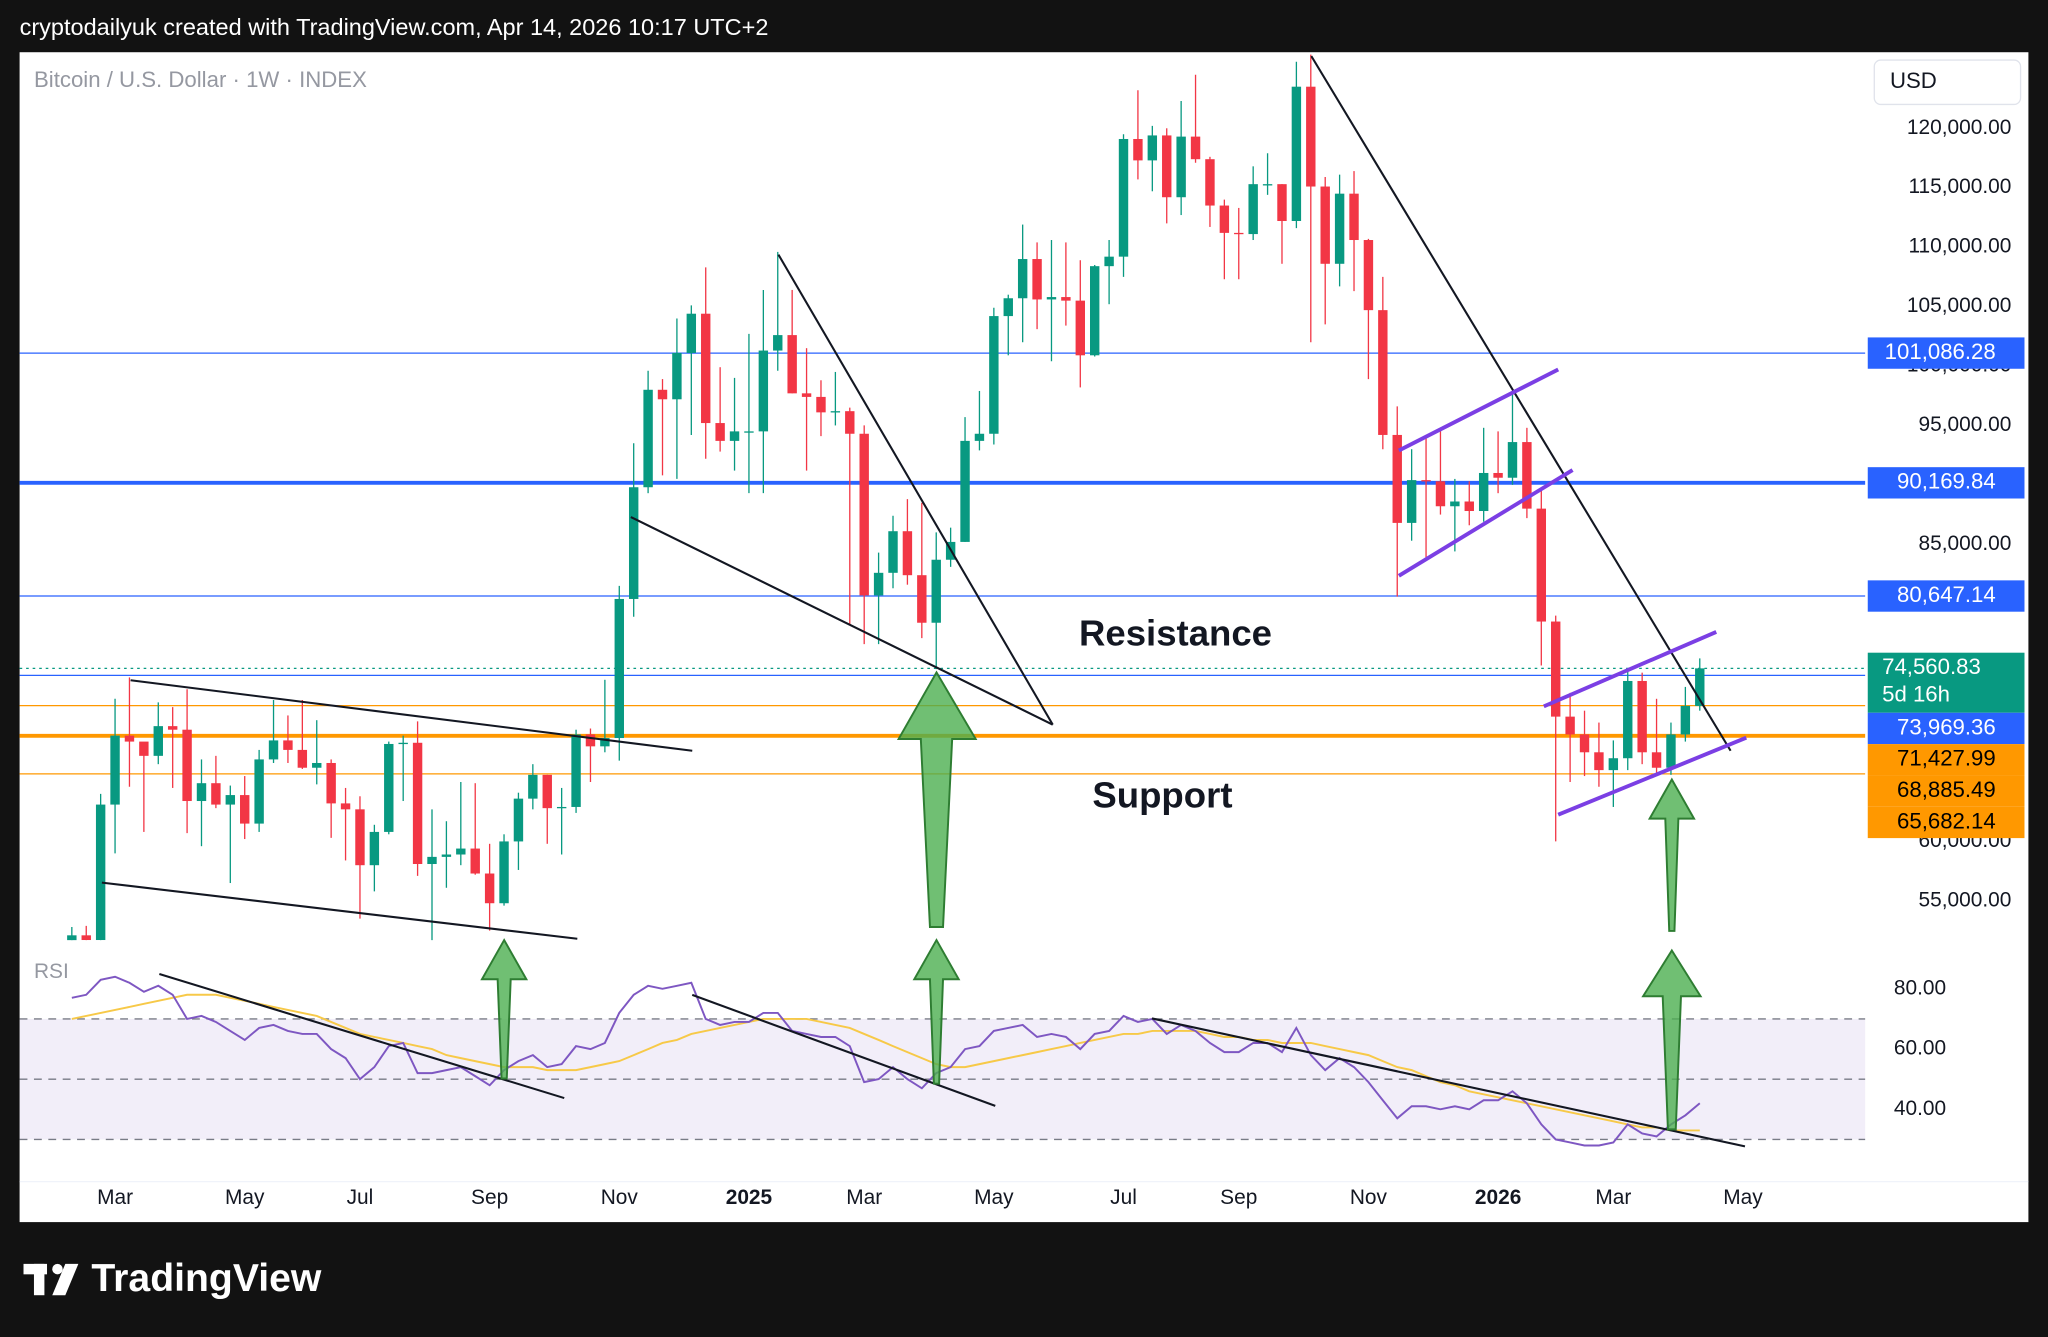 The image size is (2048, 1337). What do you see at coordinates (1965, 543) in the screenshot?
I see `y-tick-label: 85,000.00` at bounding box center [1965, 543].